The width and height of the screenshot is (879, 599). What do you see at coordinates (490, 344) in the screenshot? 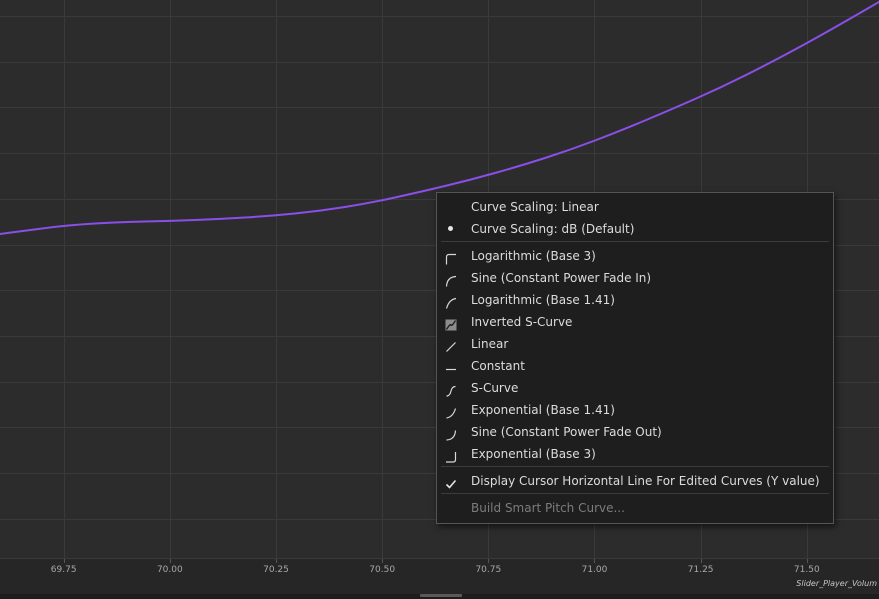
I see `menu-item-label: Linear` at bounding box center [490, 344].